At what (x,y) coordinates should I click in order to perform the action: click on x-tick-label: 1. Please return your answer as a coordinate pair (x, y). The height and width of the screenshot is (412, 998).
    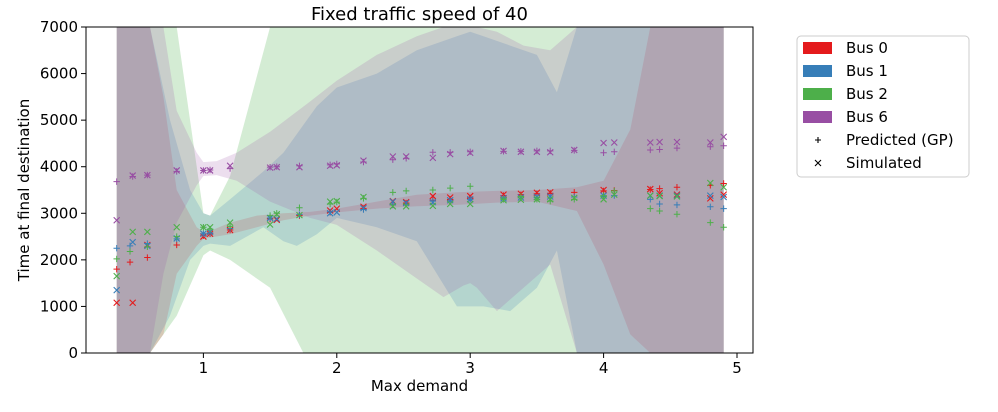
    Looking at the image, I should click on (204, 368).